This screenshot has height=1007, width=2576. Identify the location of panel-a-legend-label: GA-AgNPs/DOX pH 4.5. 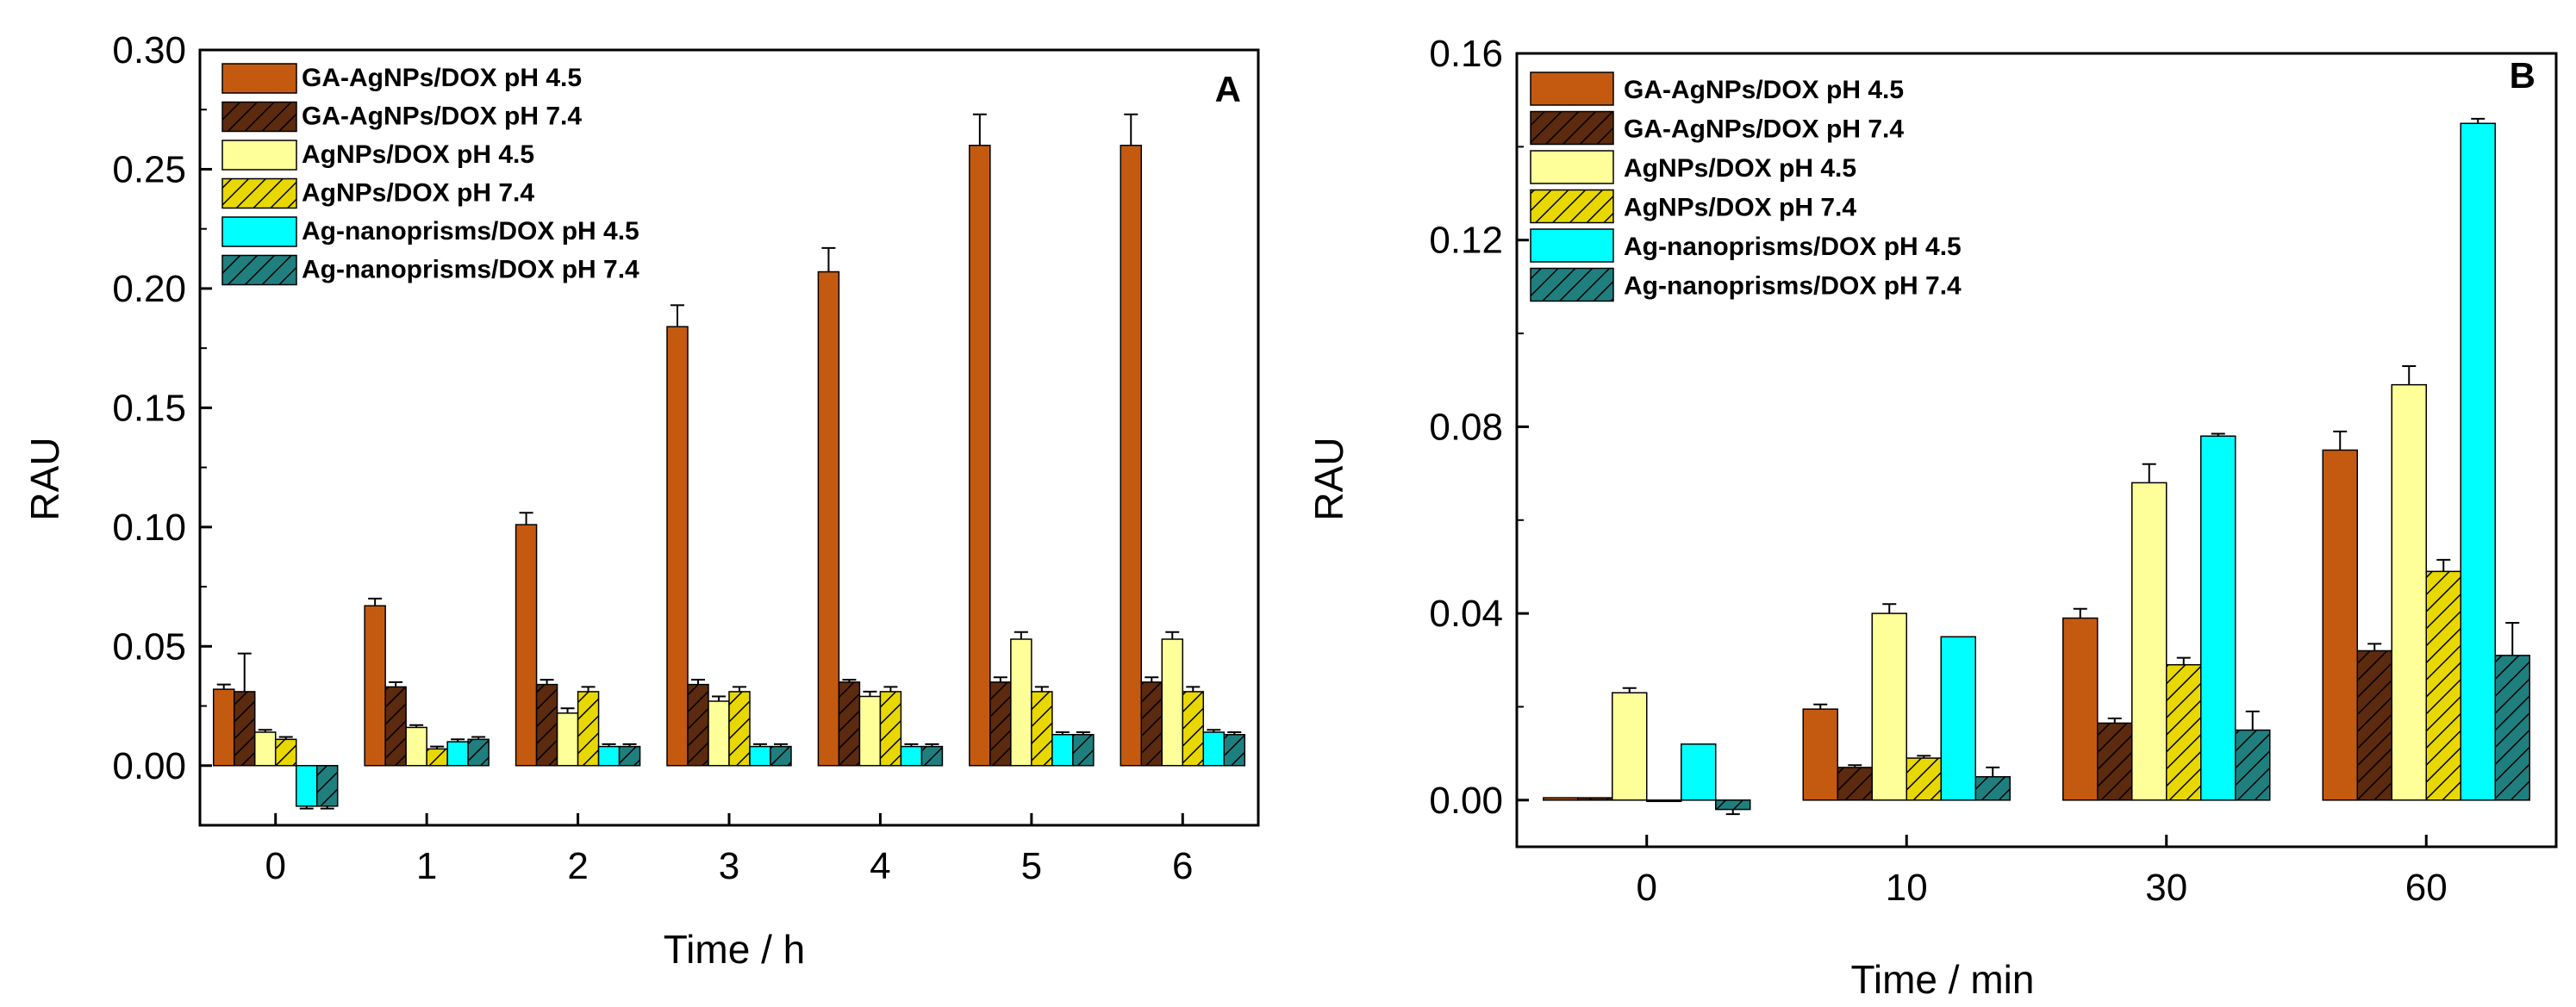
(442, 78).